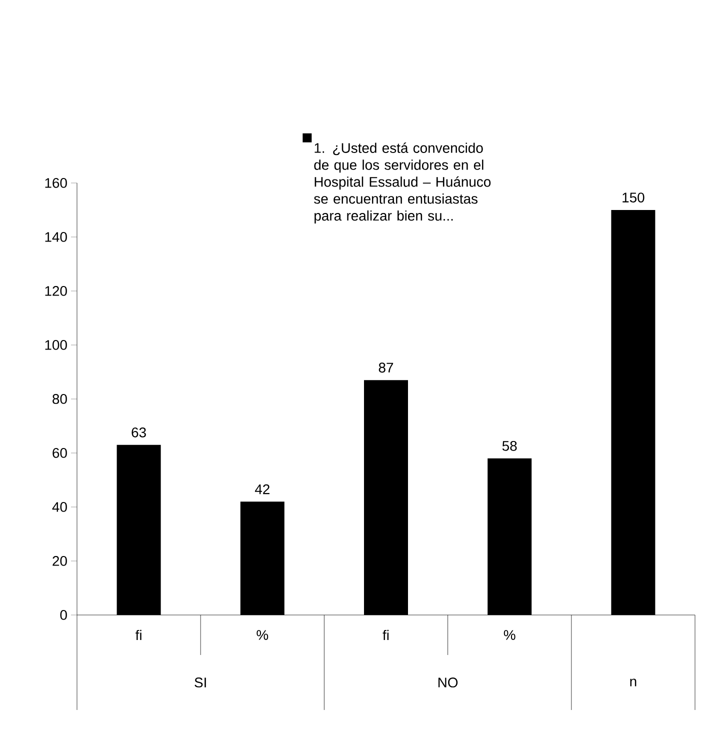  I want to click on text: SI, so click(200, 683).